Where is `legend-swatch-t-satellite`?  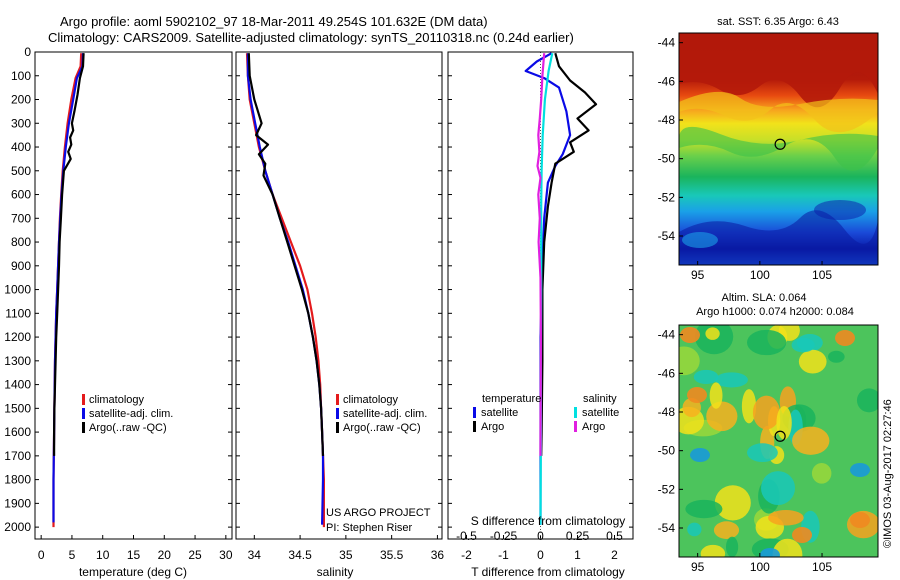
legend-swatch-t-satellite is located at coordinates (474, 412).